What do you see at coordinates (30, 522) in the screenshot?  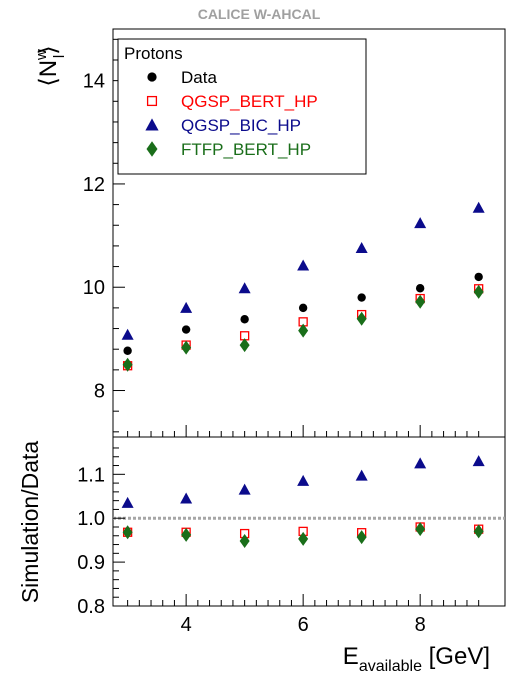 I see `bottom-y-axis-label: Simulation/Data` at bounding box center [30, 522].